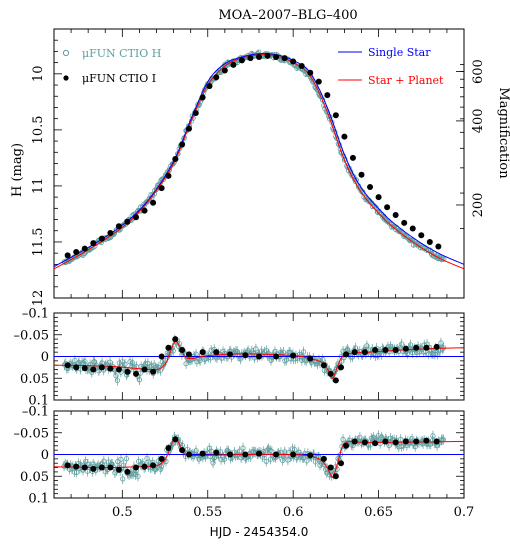 This screenshot has height=549, width=510. I want to click on y-tick-label: –0.05, so click(31, 335).